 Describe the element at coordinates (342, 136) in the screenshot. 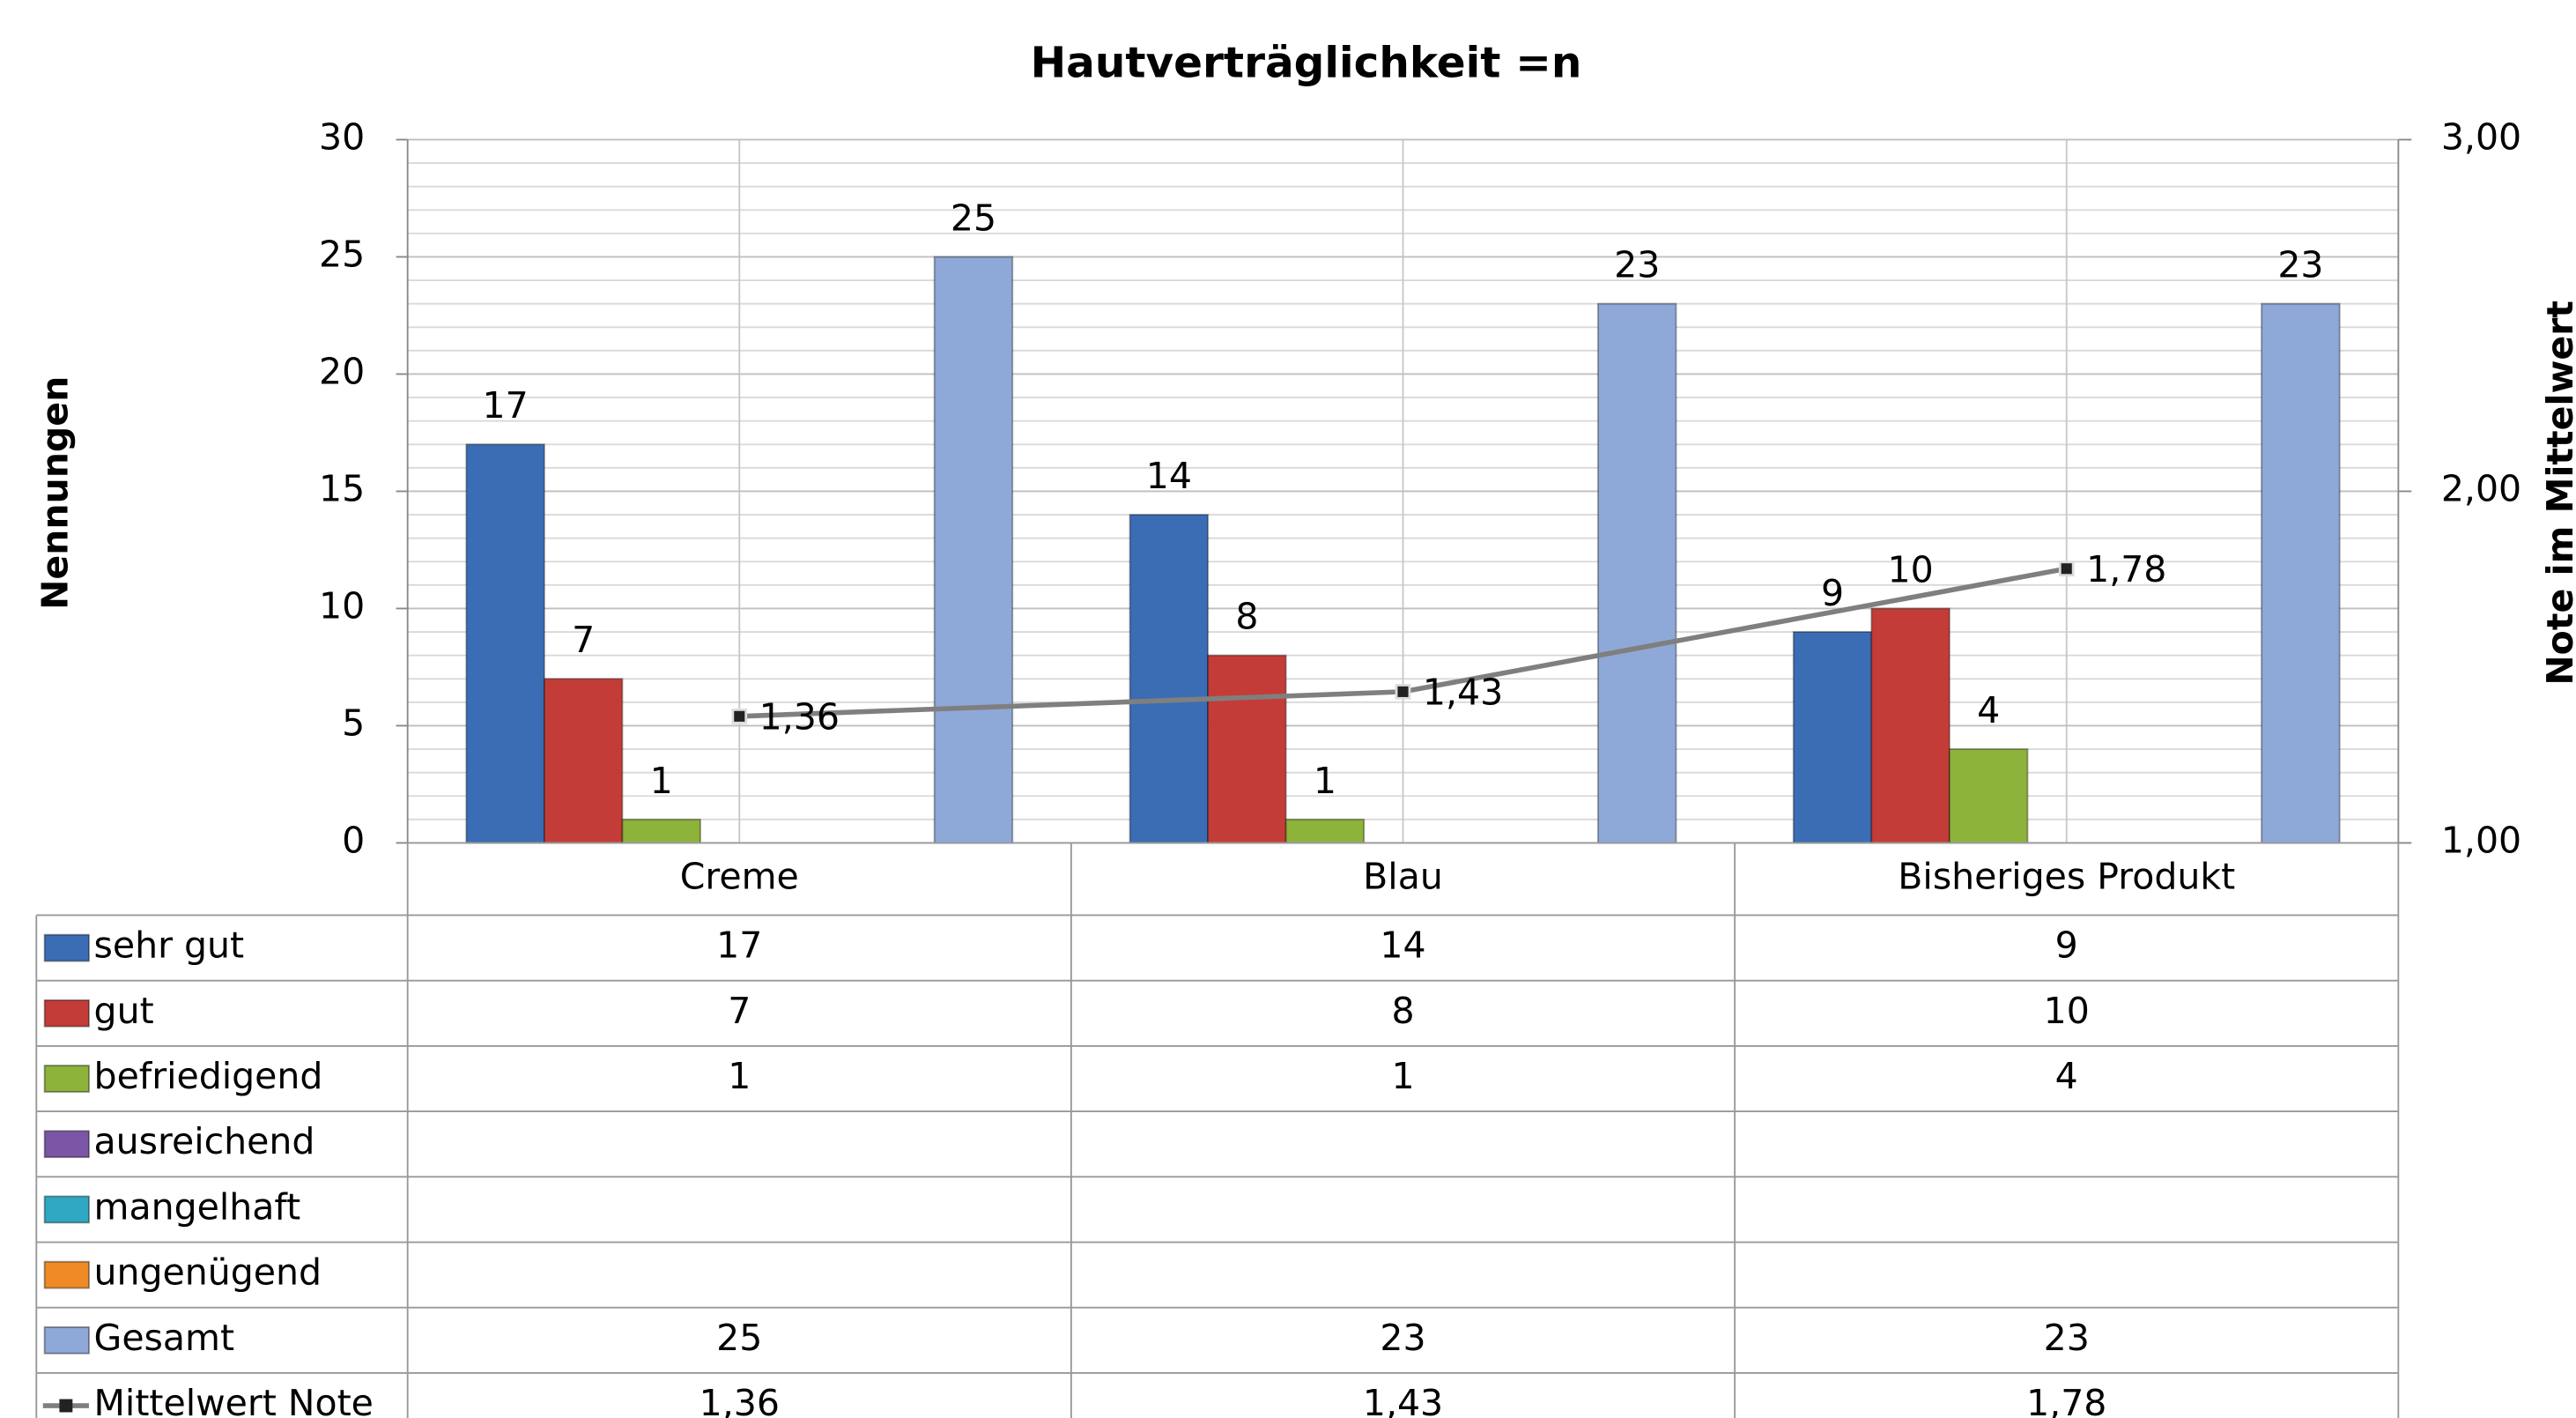

I see `y-tick-label: 30` at that location.